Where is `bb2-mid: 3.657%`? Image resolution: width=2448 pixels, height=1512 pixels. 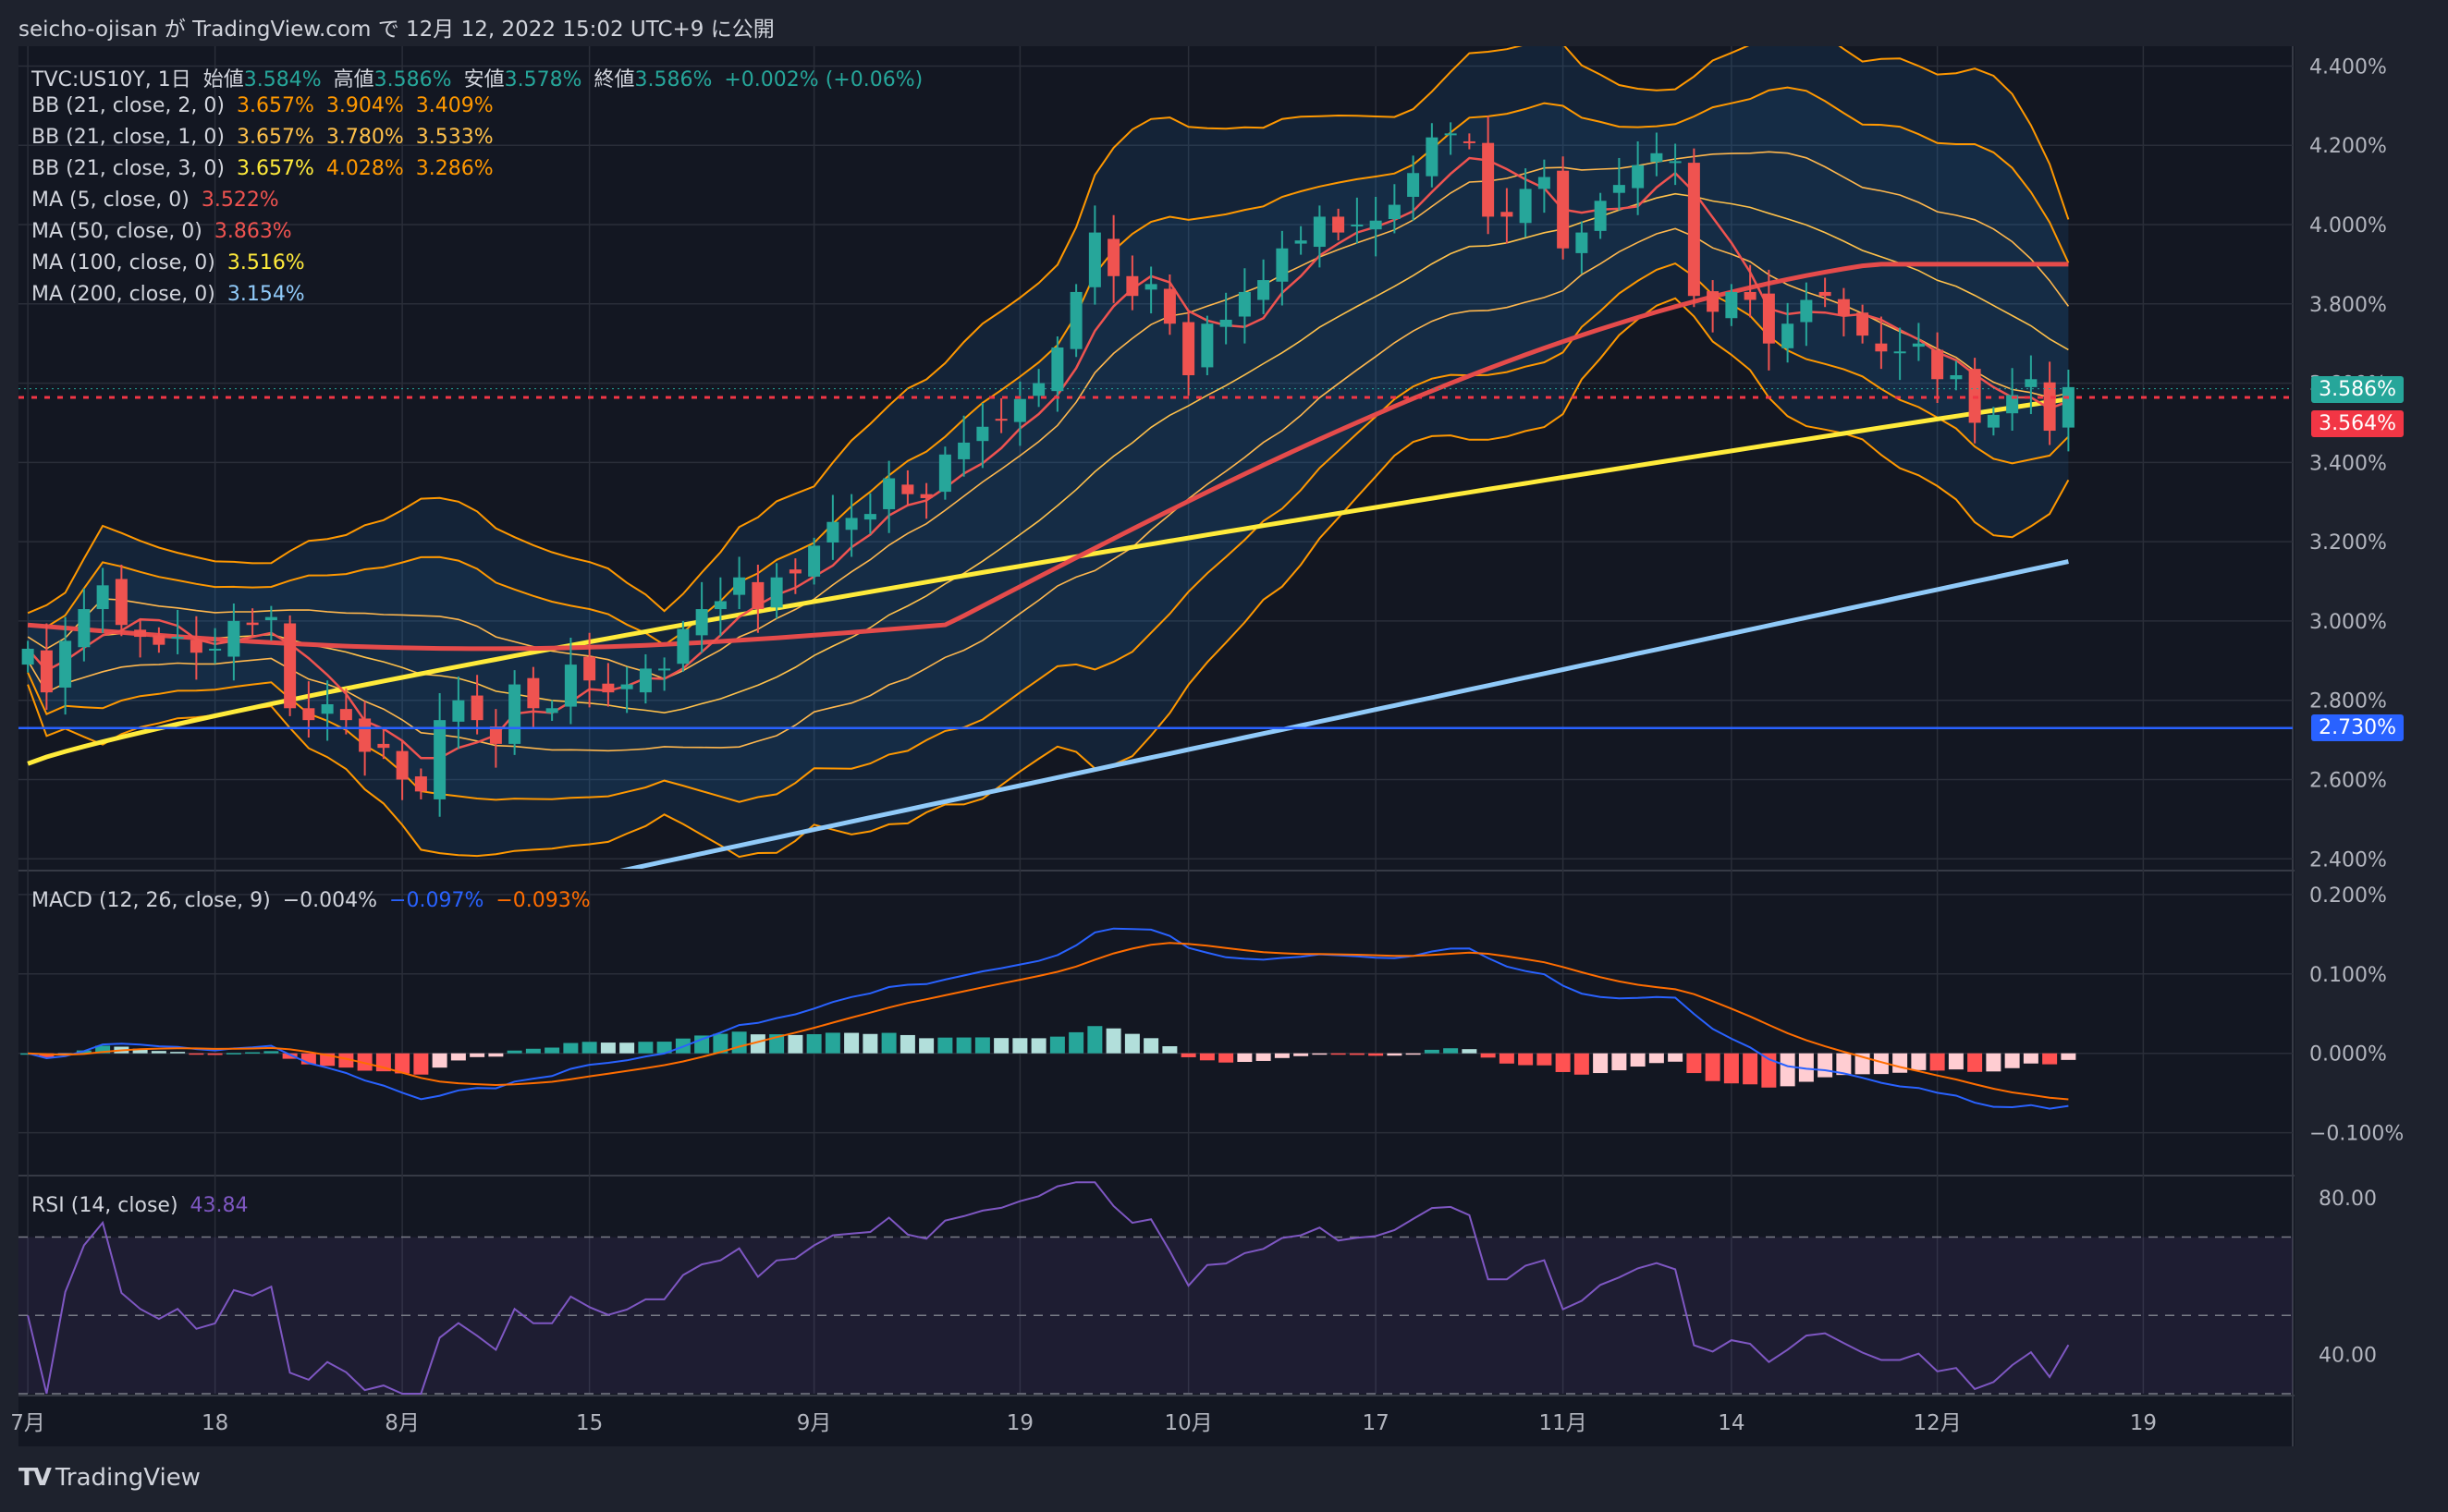
bb2-mid: 3.657% is located at coordinates (275, 106).